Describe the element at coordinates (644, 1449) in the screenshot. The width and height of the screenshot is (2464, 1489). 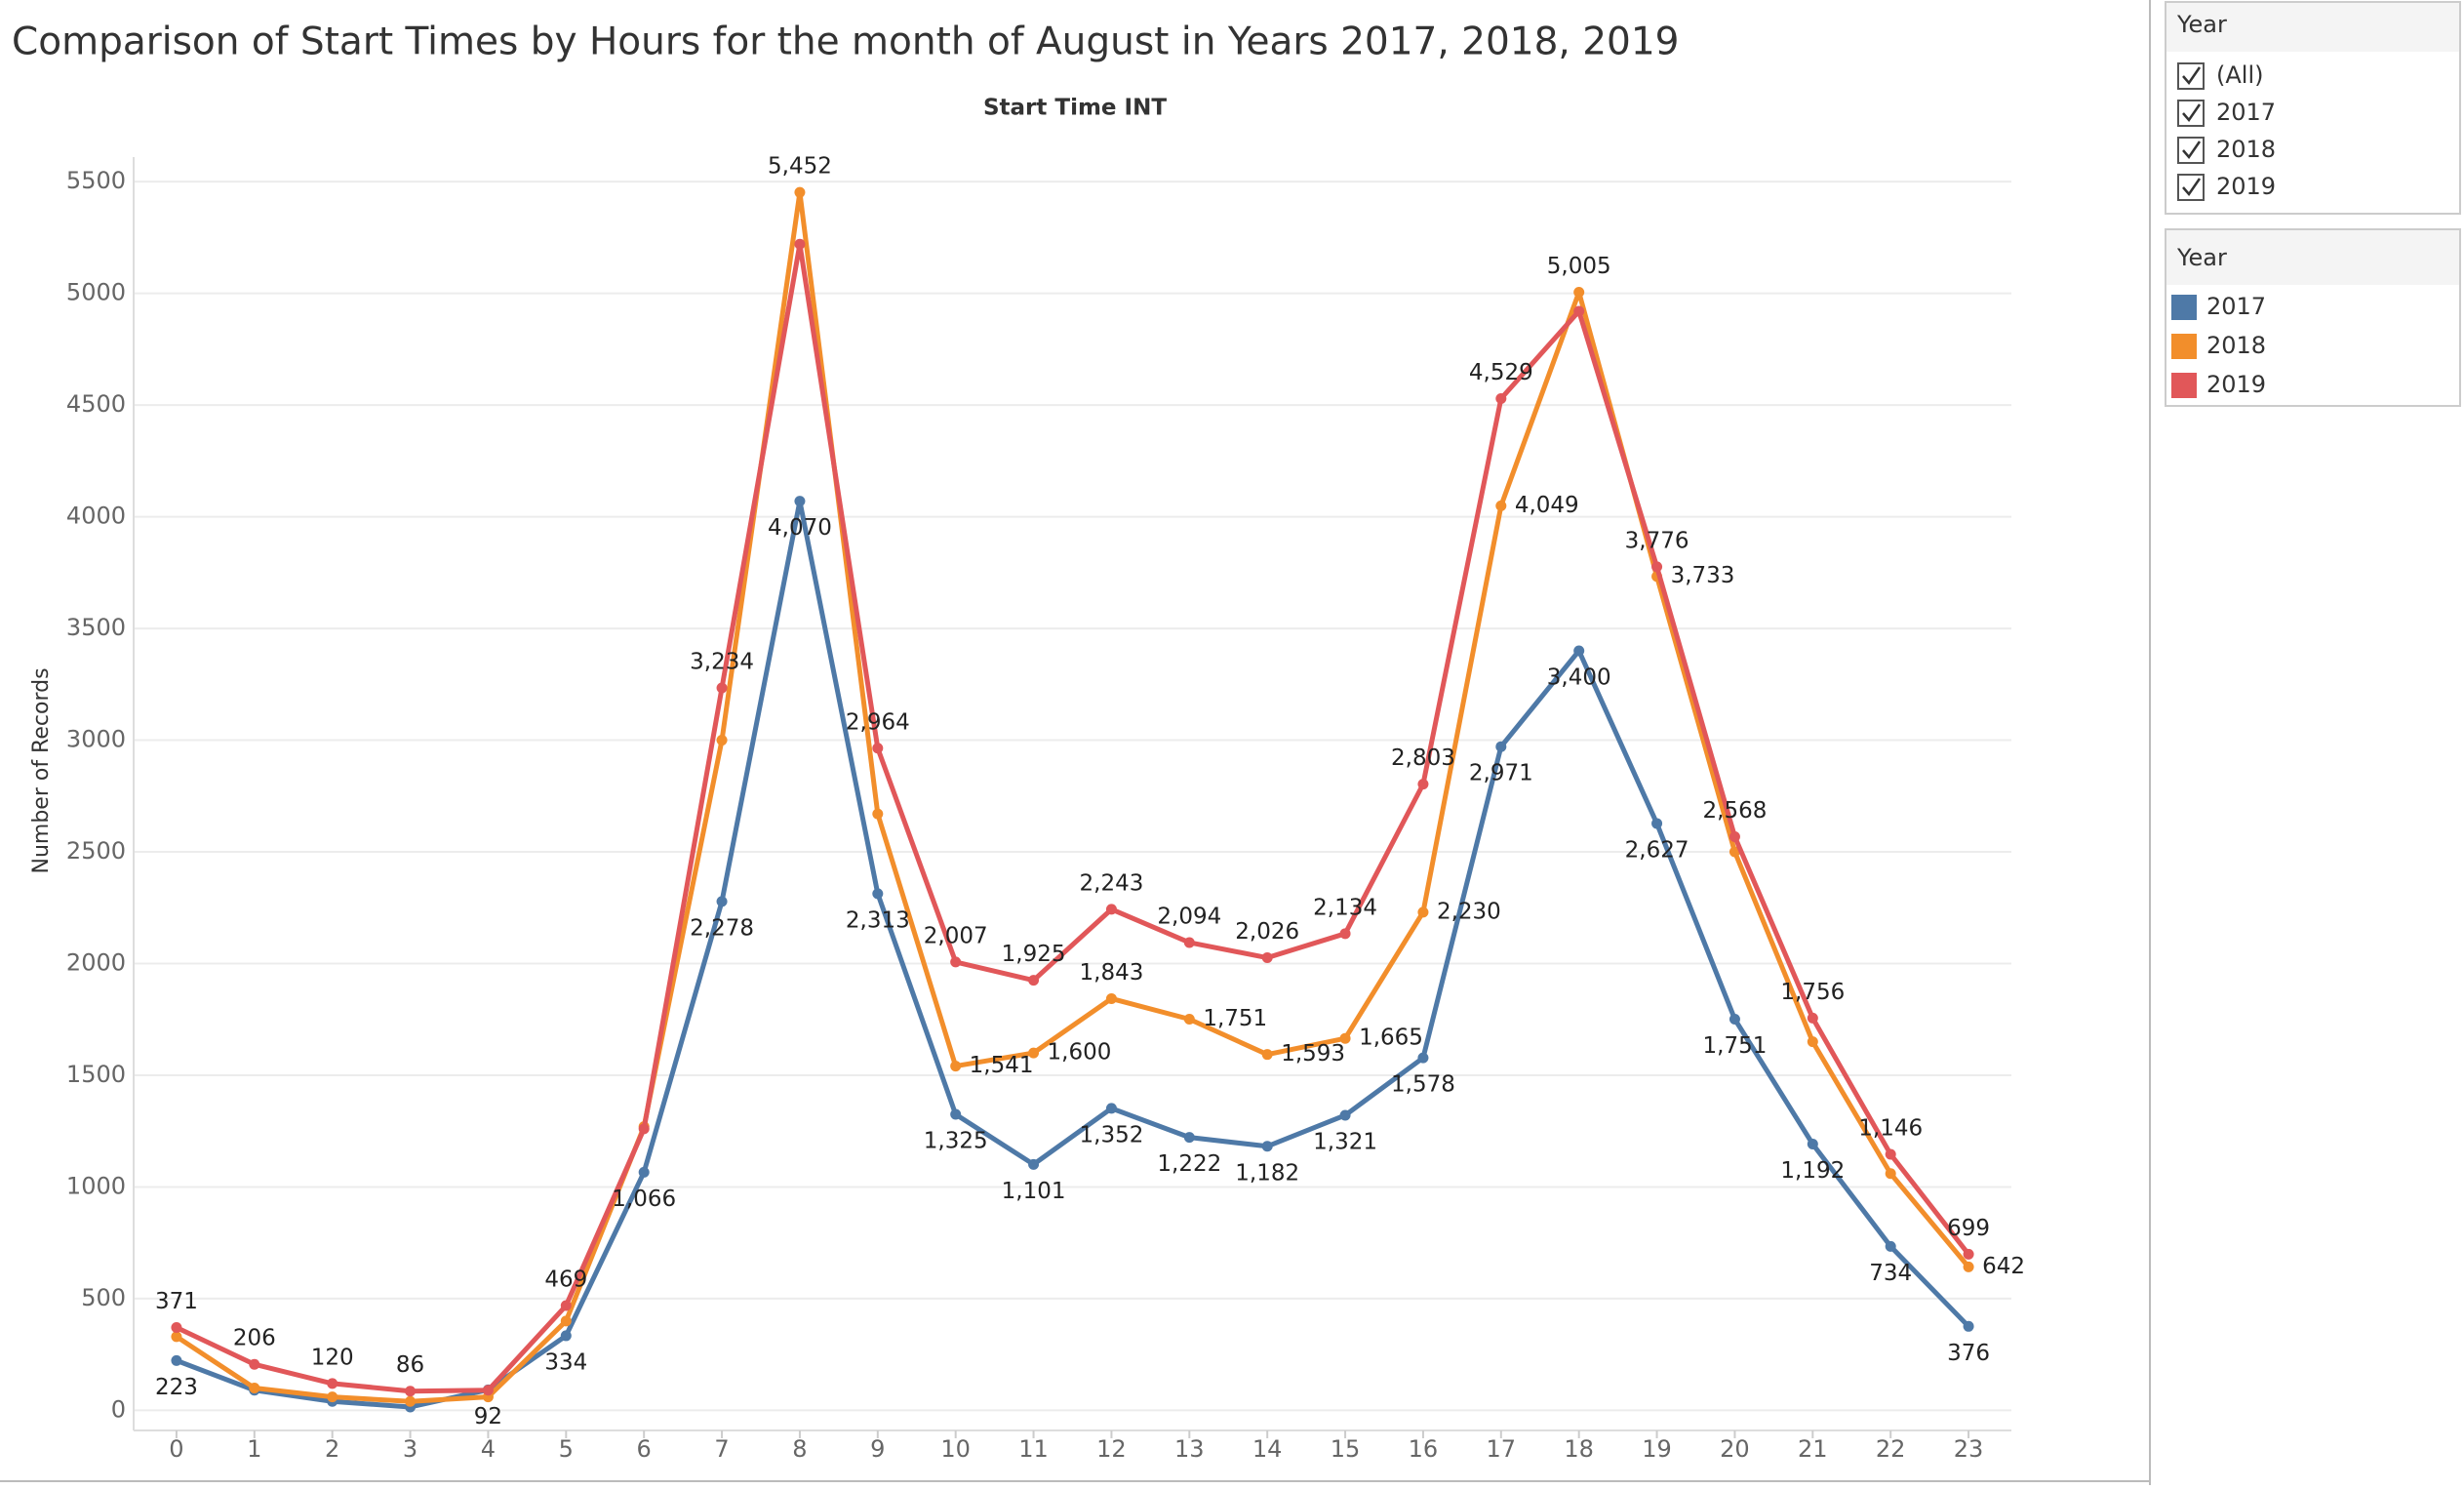
I see `x-tick-label: 6` at that location.